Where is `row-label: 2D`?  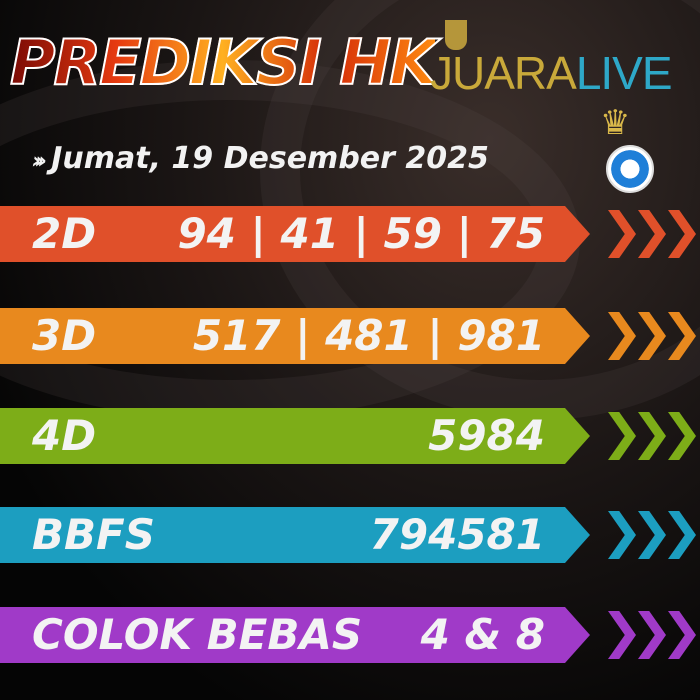
row-label: 2D is located at coordinates (64, 233).